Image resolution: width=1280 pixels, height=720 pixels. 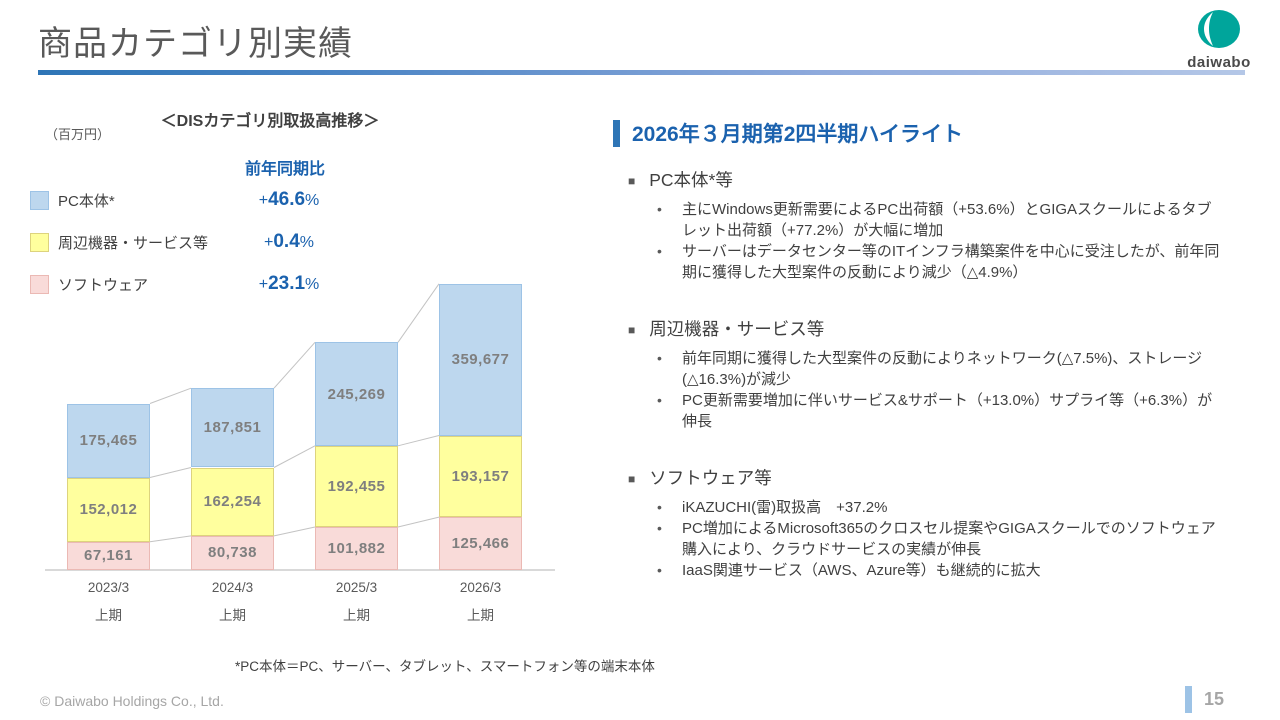 I want to click on heading-accent-bar, so click(x=616, y=133).